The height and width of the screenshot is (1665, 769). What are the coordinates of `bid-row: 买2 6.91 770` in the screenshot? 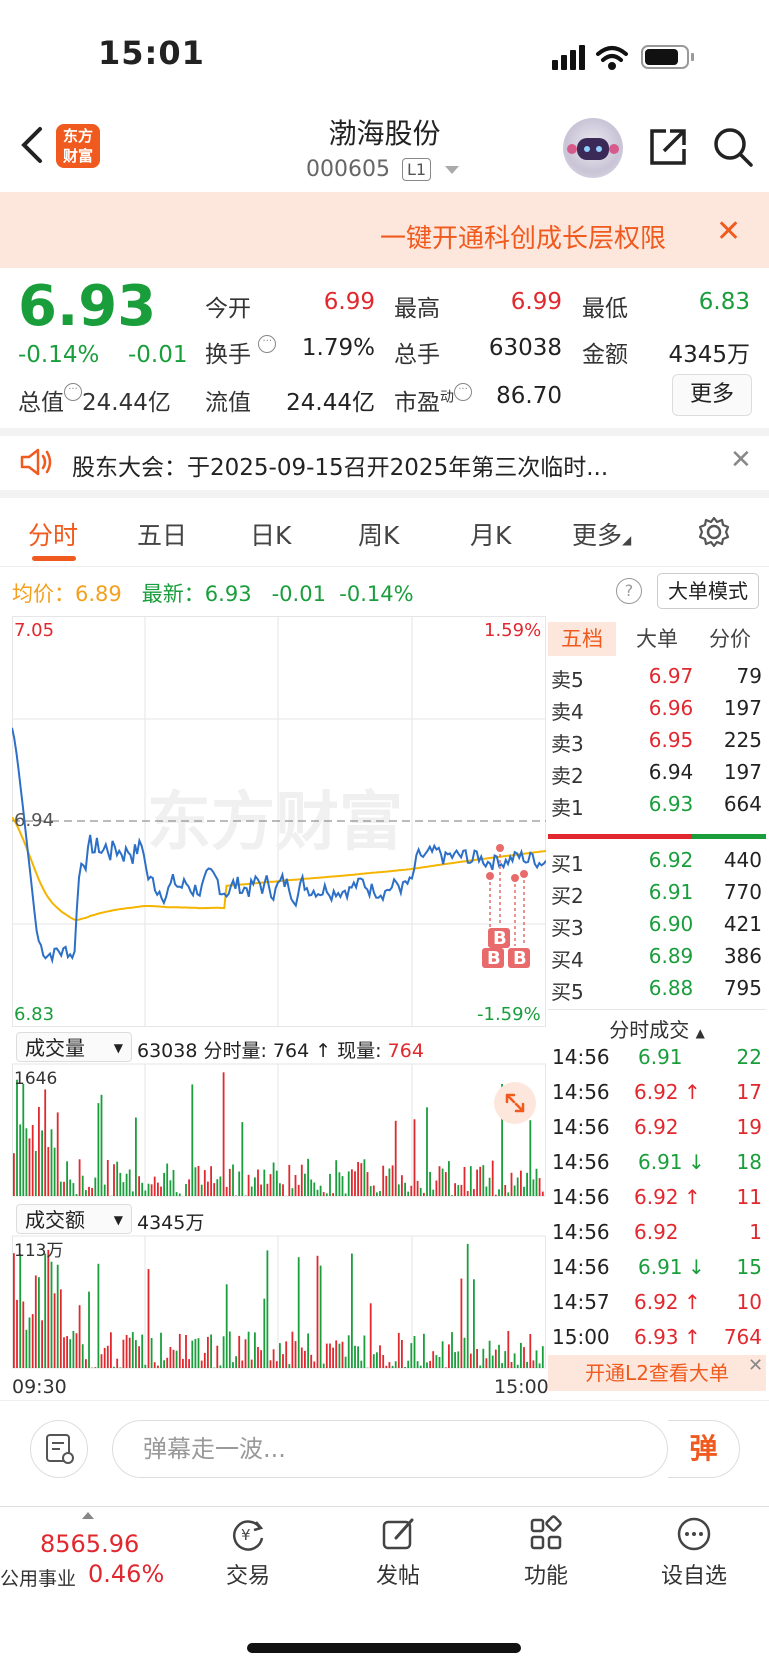 It's located at (656, 894).